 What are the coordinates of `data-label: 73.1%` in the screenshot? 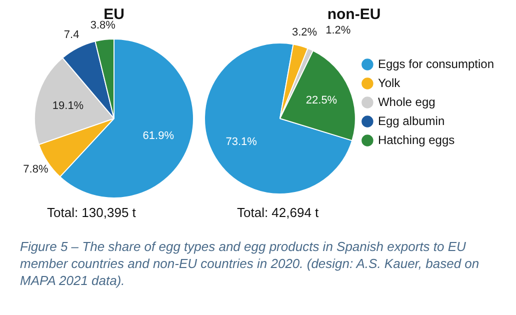 It's located at (242, 142).